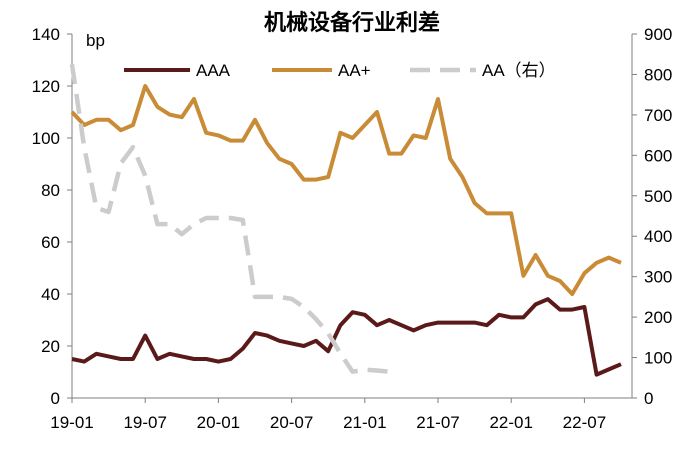  I want to click on y-left-tick-label: 120, so click(46, 86).